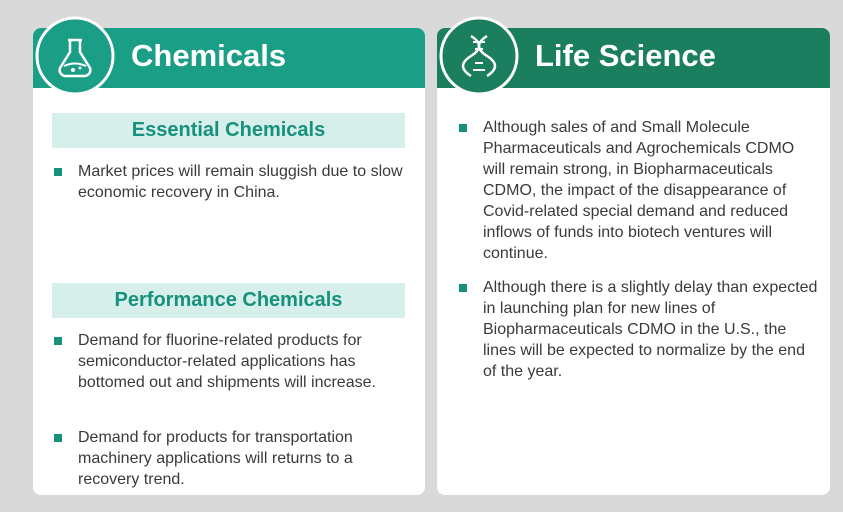  Describe the element at coordinates (209, 55) in the screenshot. I see `card-title: Chemicals` at that location.